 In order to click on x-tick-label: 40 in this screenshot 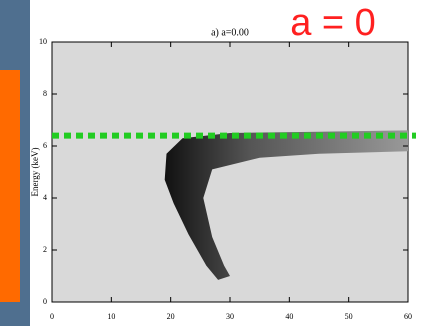, I will do `click(289, 316)`.